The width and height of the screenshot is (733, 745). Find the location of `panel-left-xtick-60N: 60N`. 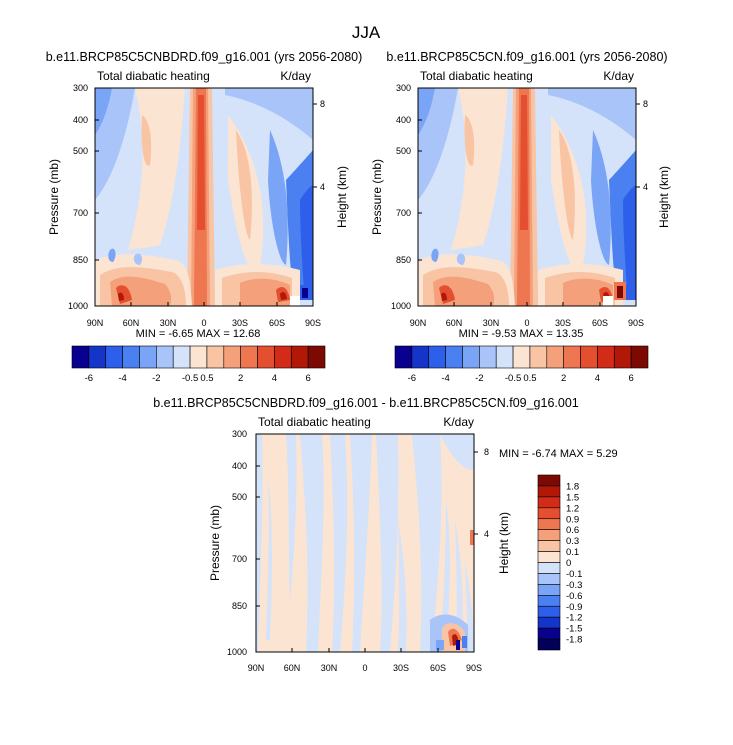

panel-left-xtick-60N: 60N is located at coordinates (131, 323).